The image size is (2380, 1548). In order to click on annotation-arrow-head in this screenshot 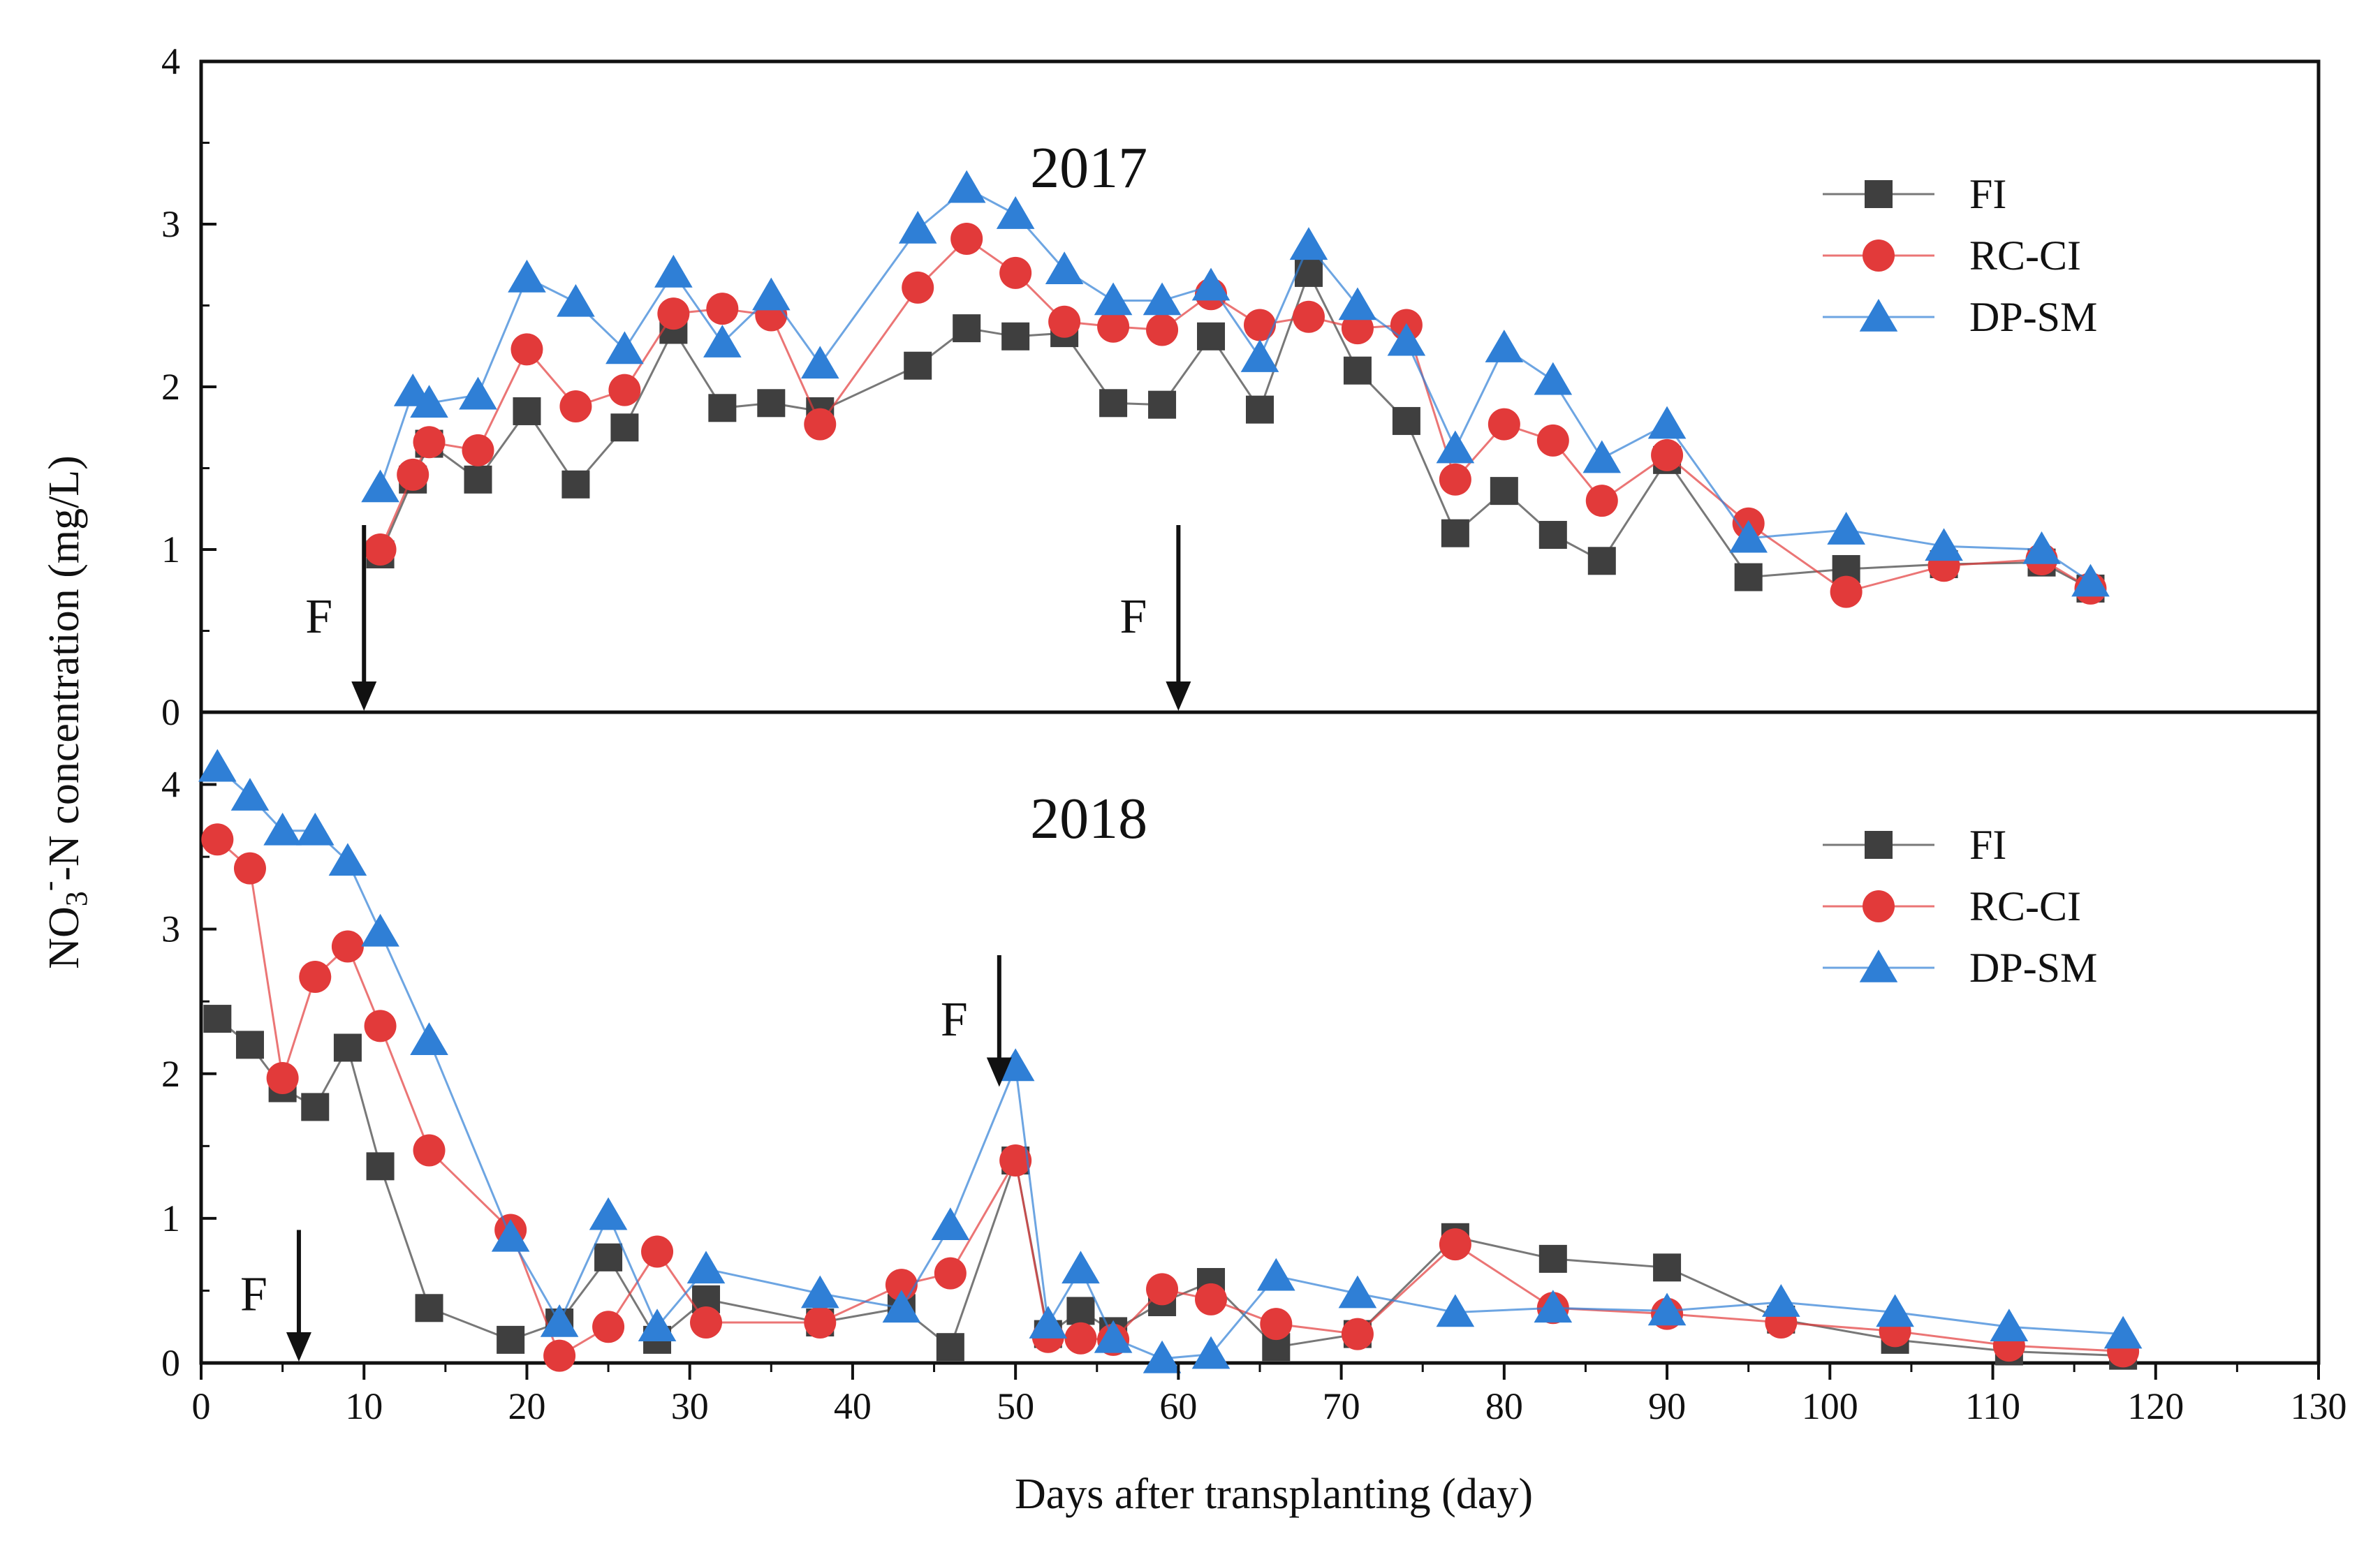, I will do `click(1178, 696)`.